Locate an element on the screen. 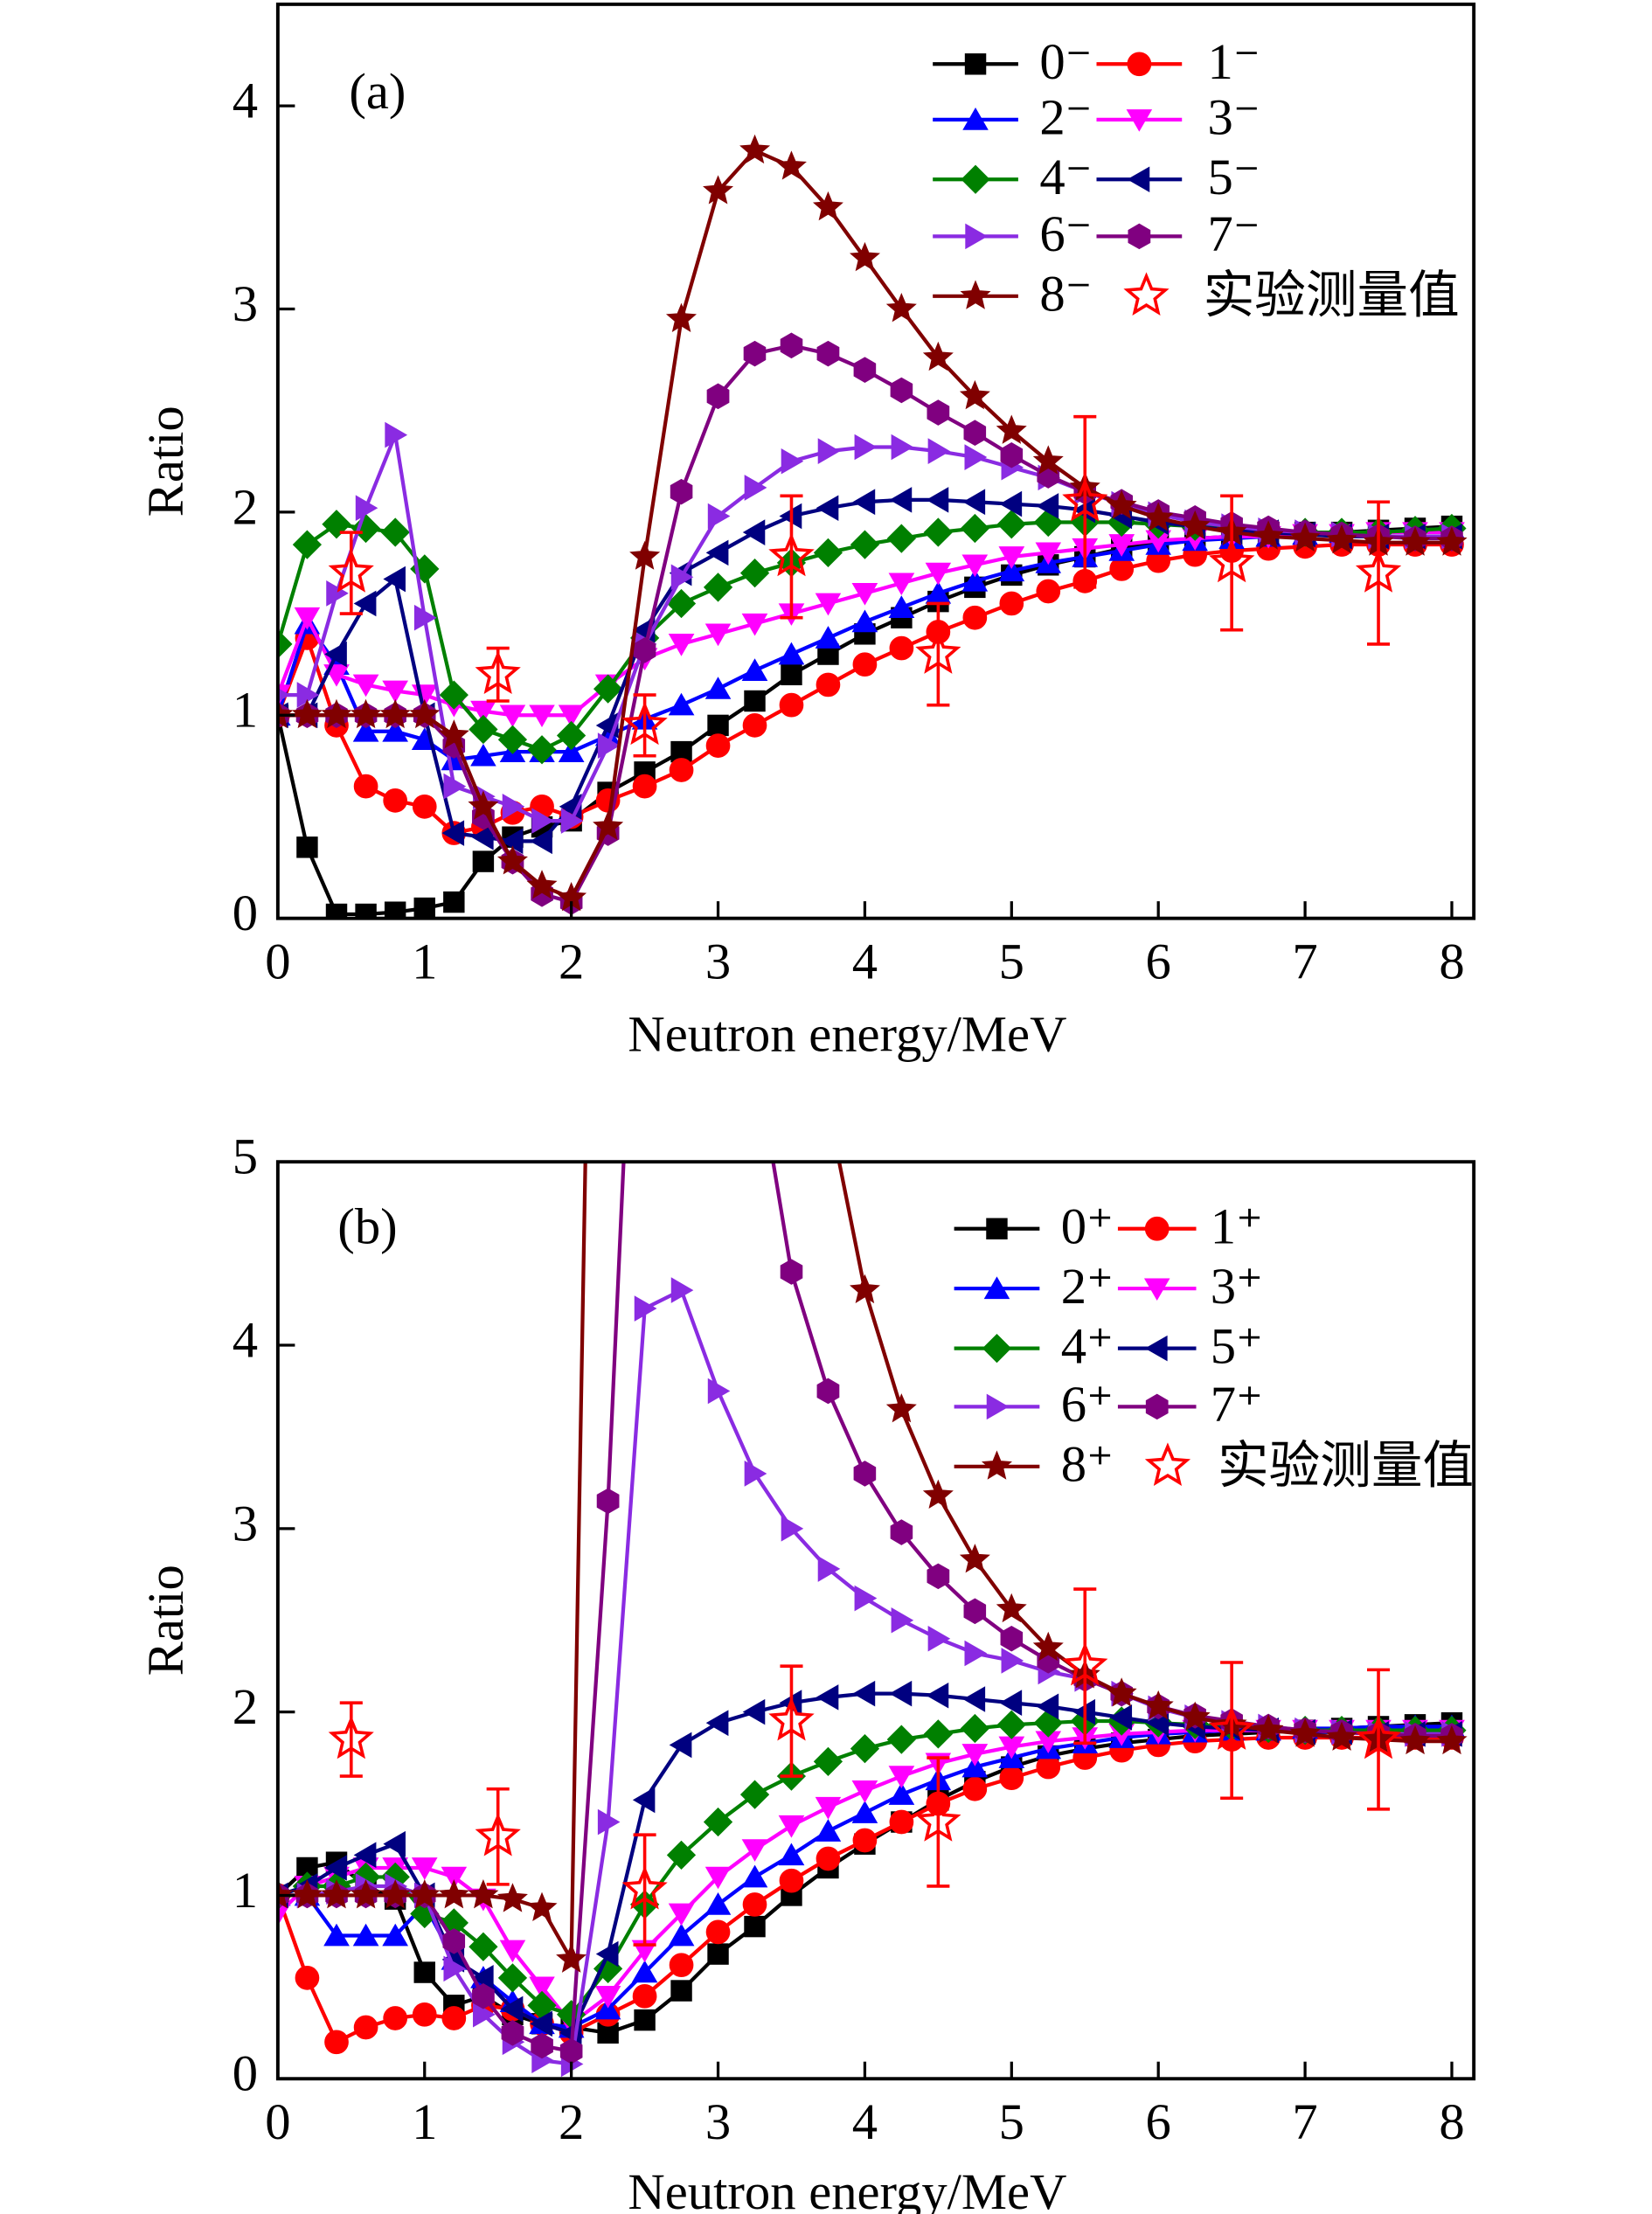 This screenshot has height=2214, width=1652. legend-label: 7⁺ is located at coordinates (1237, 1404).